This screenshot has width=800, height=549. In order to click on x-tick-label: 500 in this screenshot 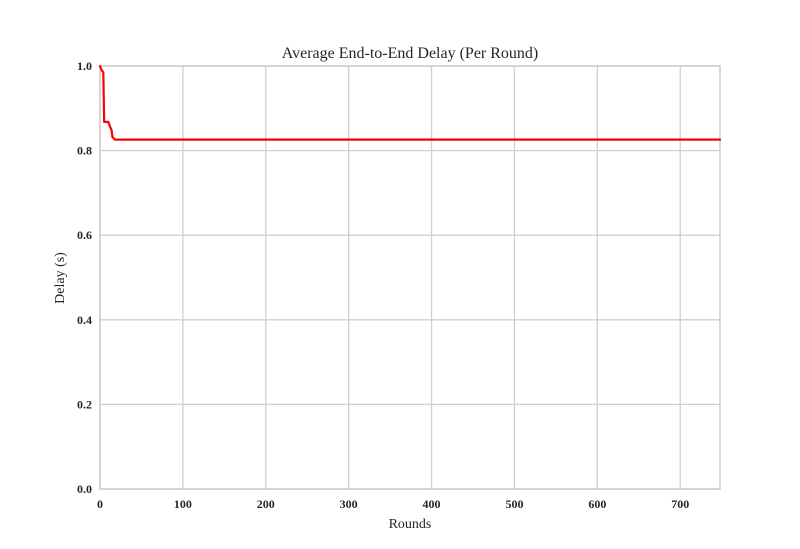, I will do `click(514, 504)`.